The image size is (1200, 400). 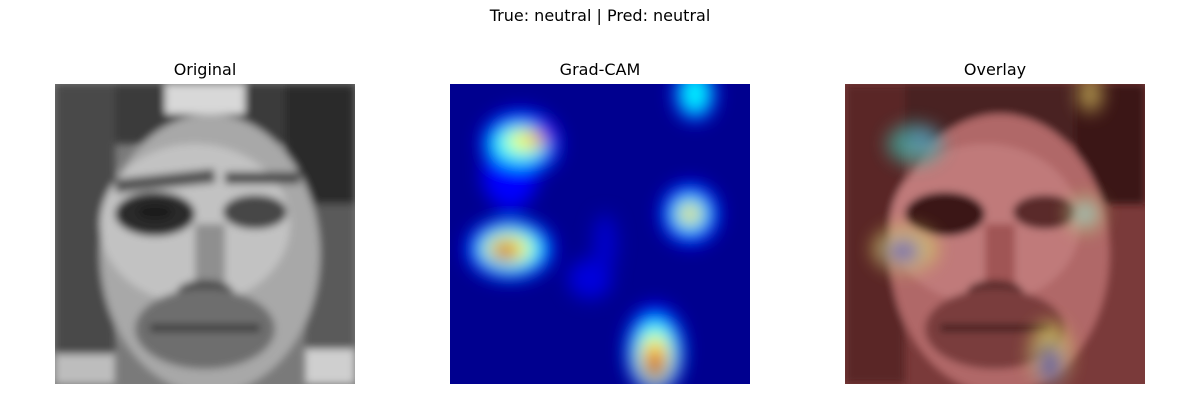 What do you see at coordinates (995, 69) in the screenshot?
I see `panel-title-overlay: Overlay` at bounding box center [995, 69].